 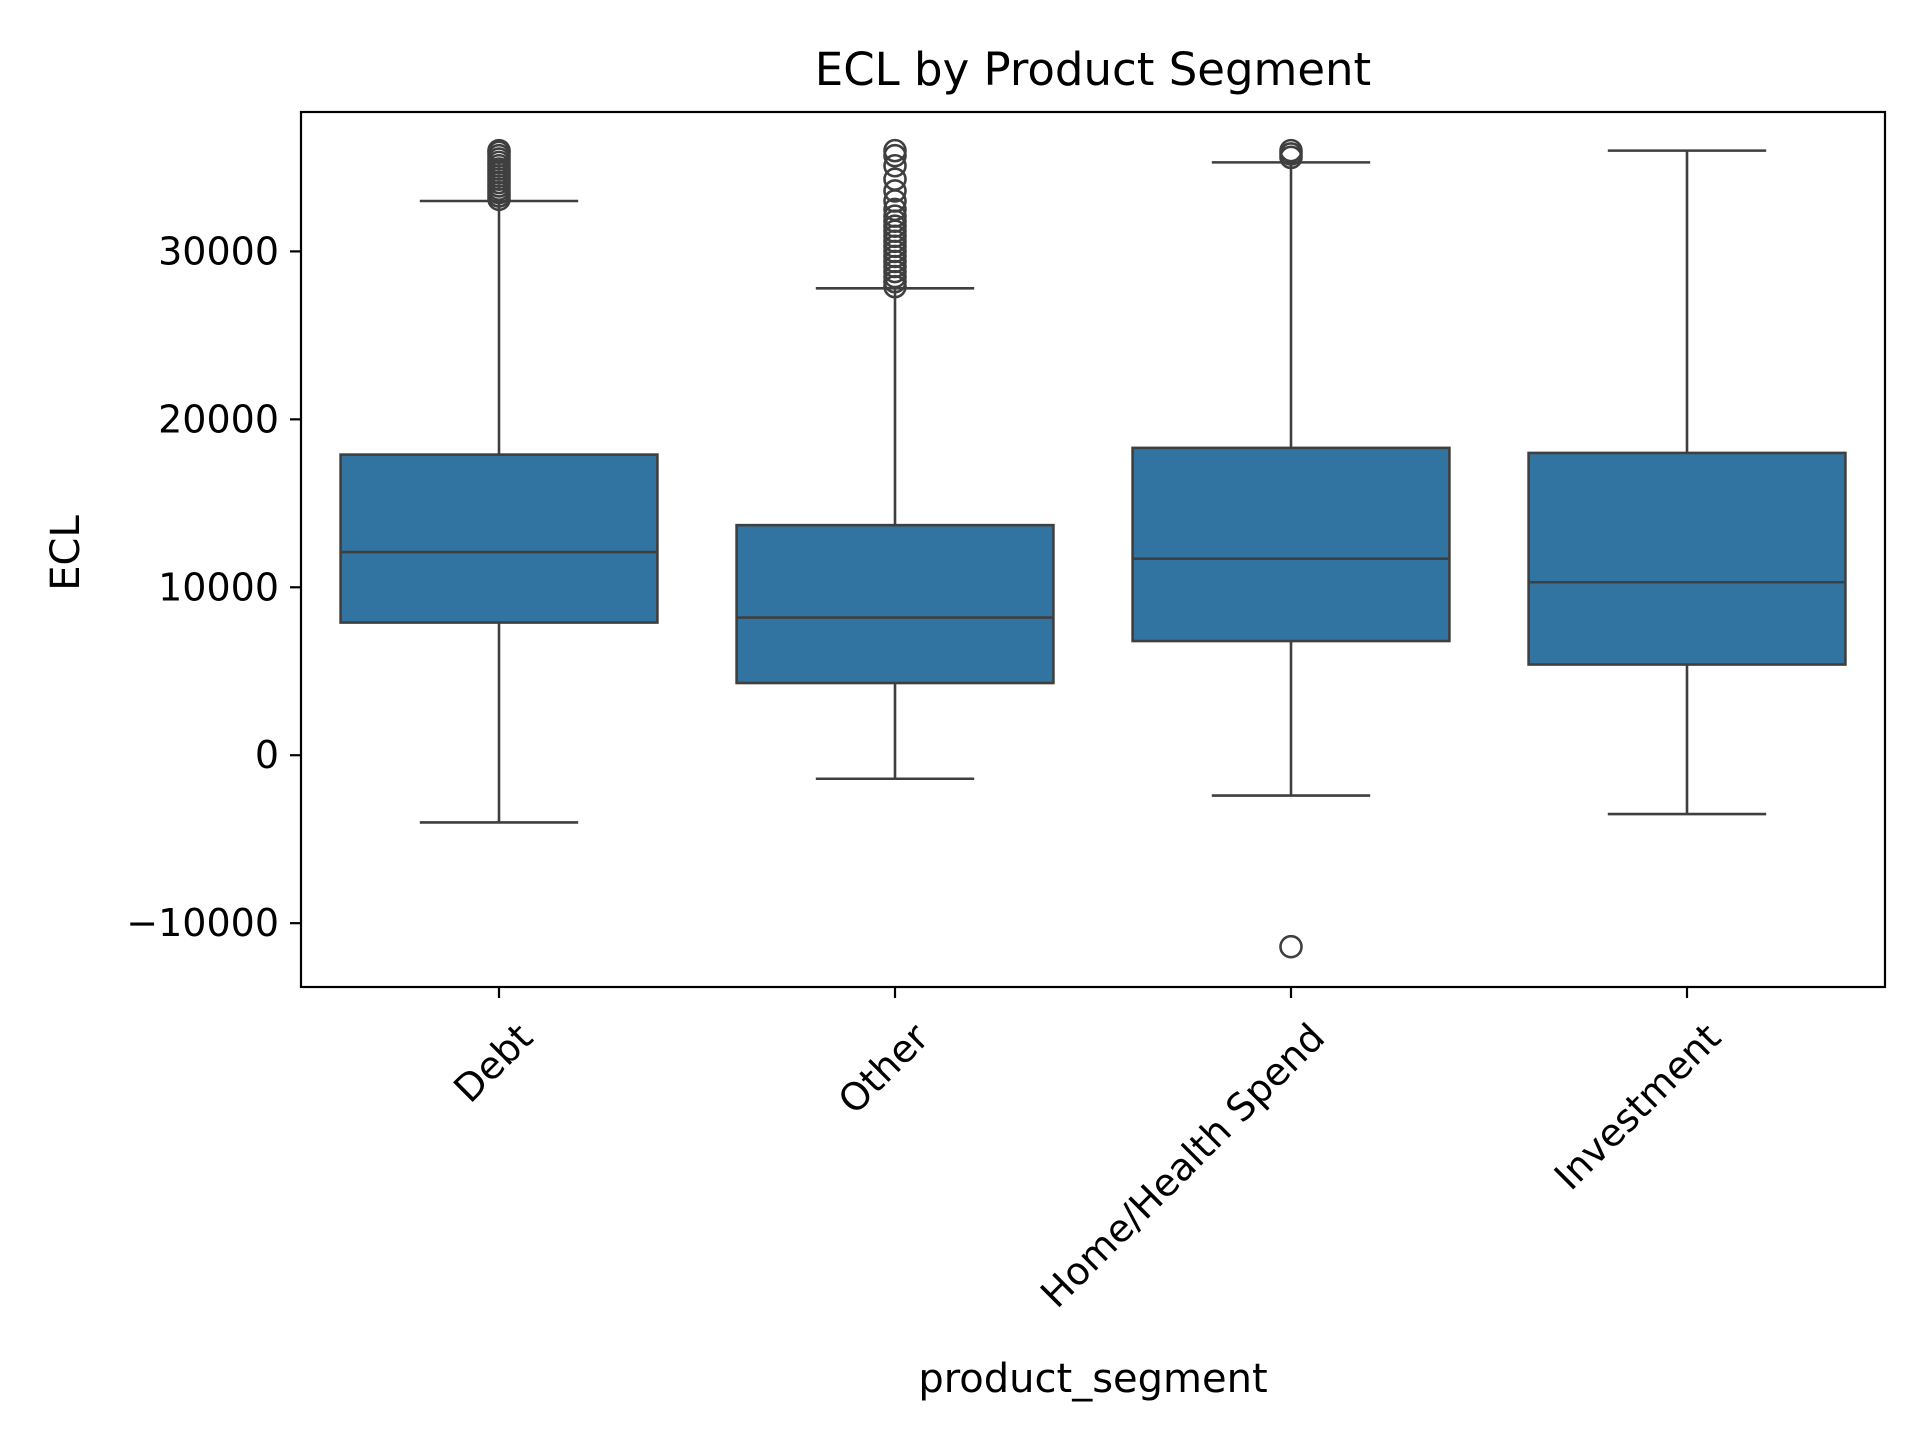 What do you see at coordinates (66, 553) in the screenshot?
I see `y-axis-label: ECL` at bounding box center [66, 553].